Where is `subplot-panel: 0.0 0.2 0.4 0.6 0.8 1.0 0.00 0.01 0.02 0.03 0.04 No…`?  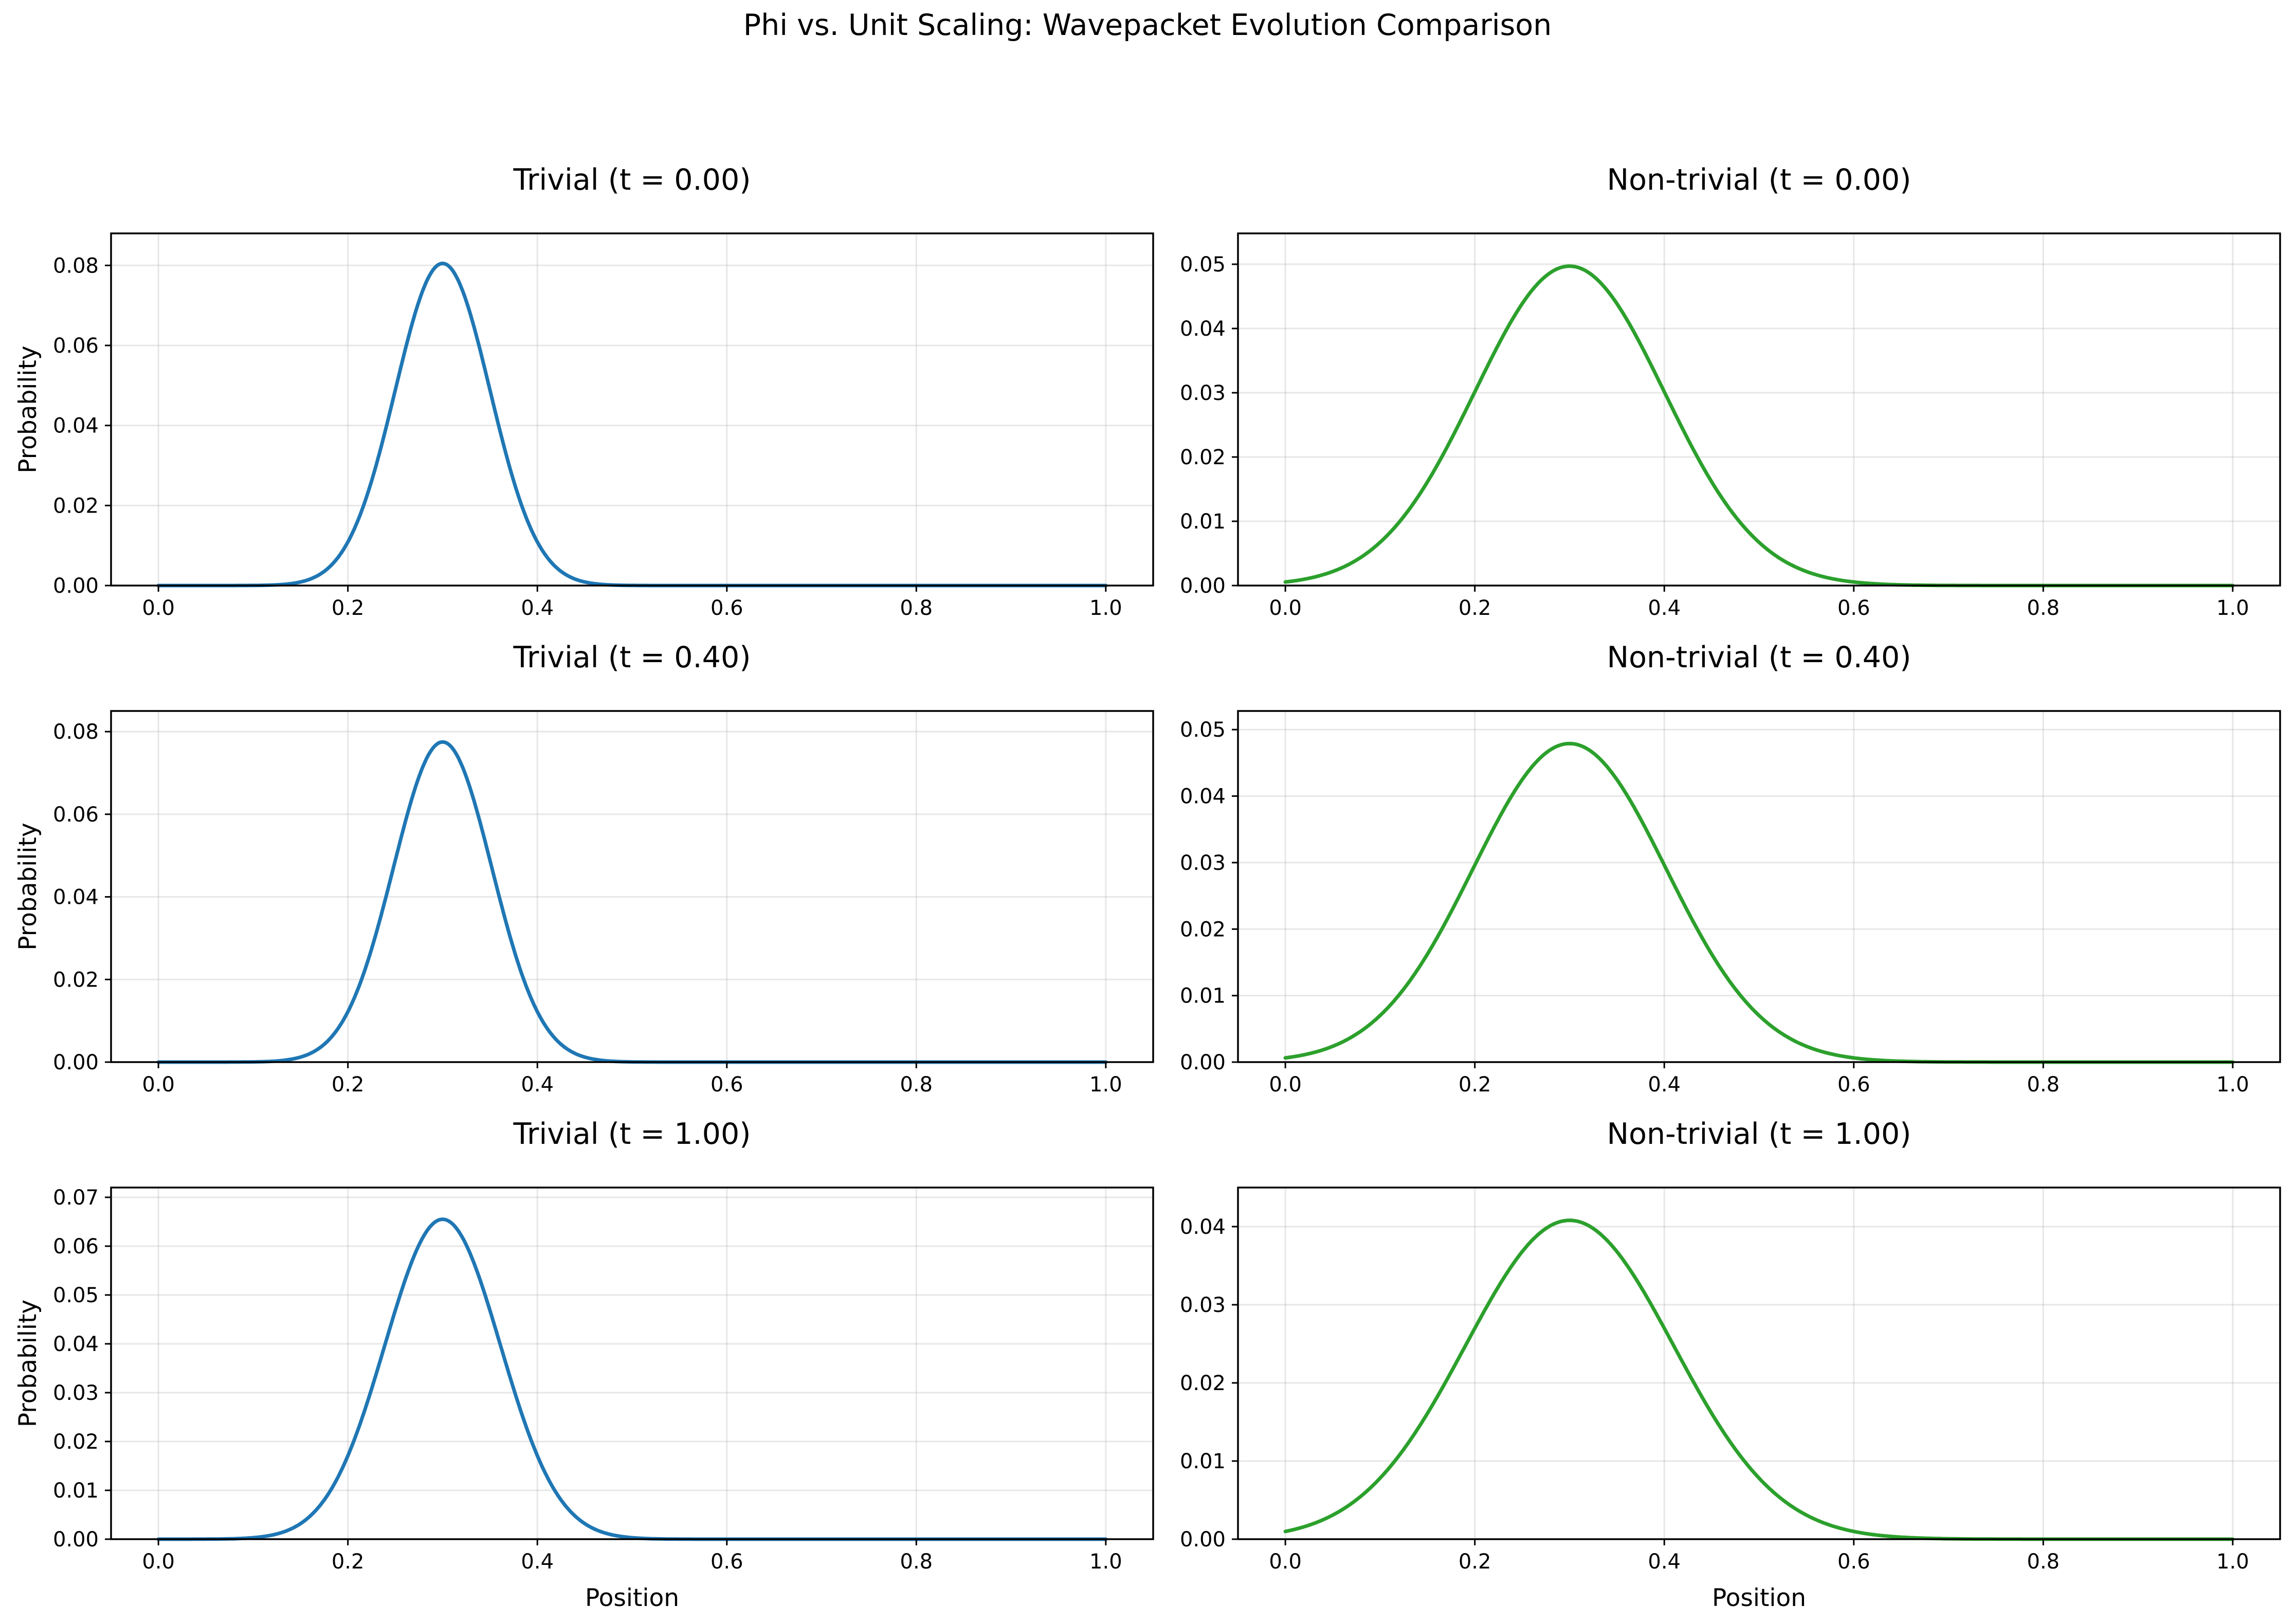 subplot-panel: 0.0 0.2 0.4 0.6 0.8 1.0 0.00 0.01 0.02 0.03 0.04 No… is located at coordinates (1731, 1364).